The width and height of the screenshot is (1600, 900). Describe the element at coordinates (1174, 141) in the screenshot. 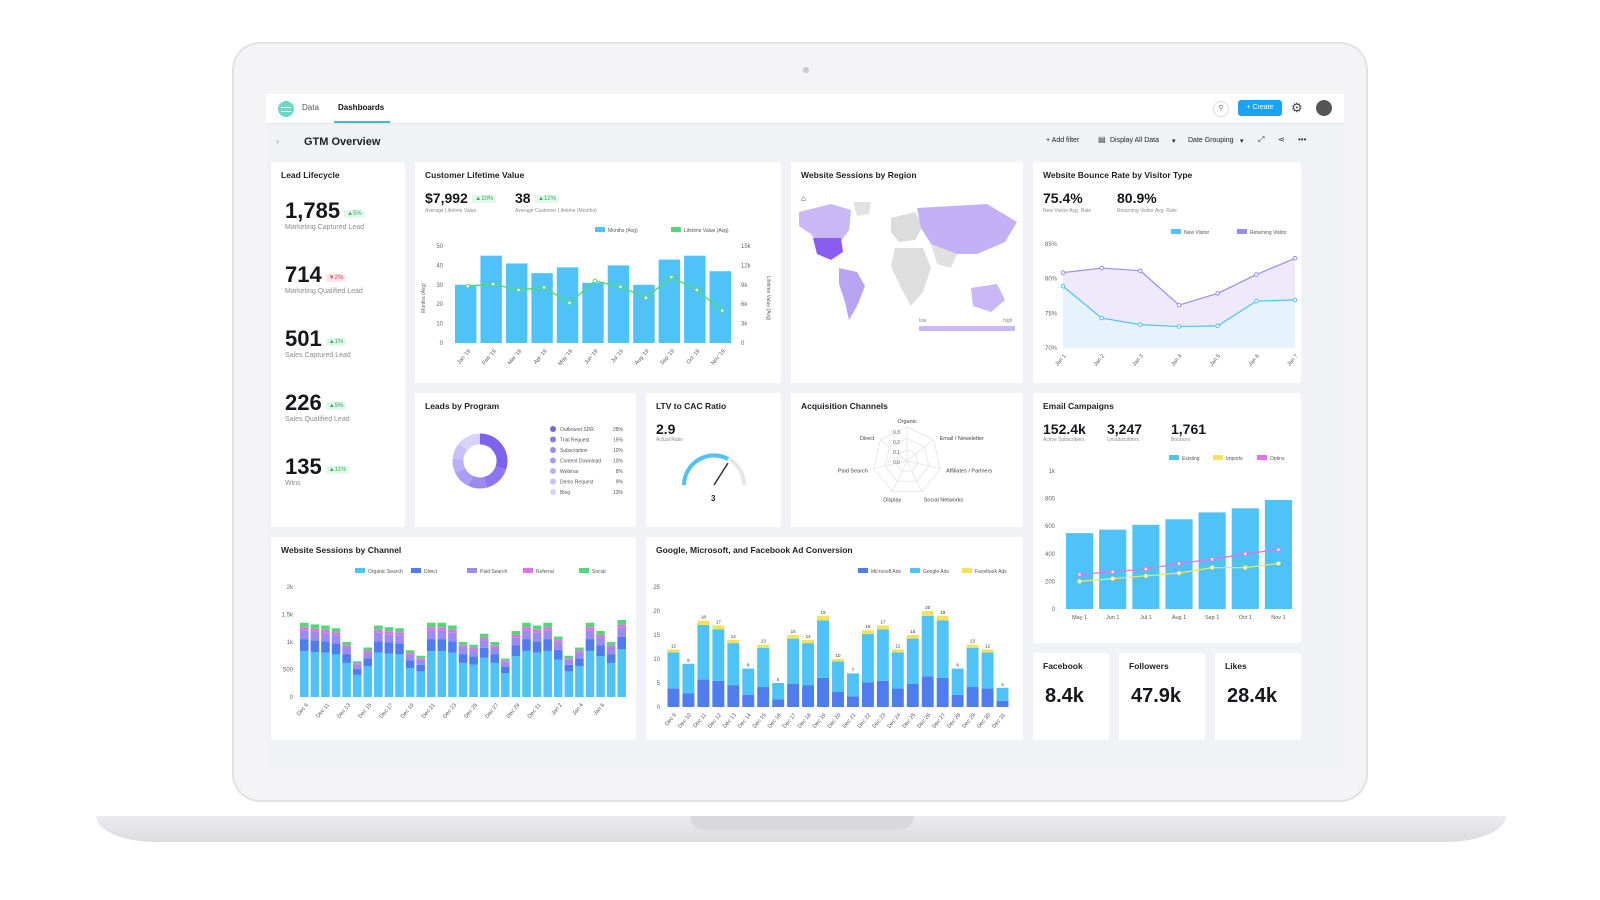

I see `display-chevron-icon: ▾` at that location.